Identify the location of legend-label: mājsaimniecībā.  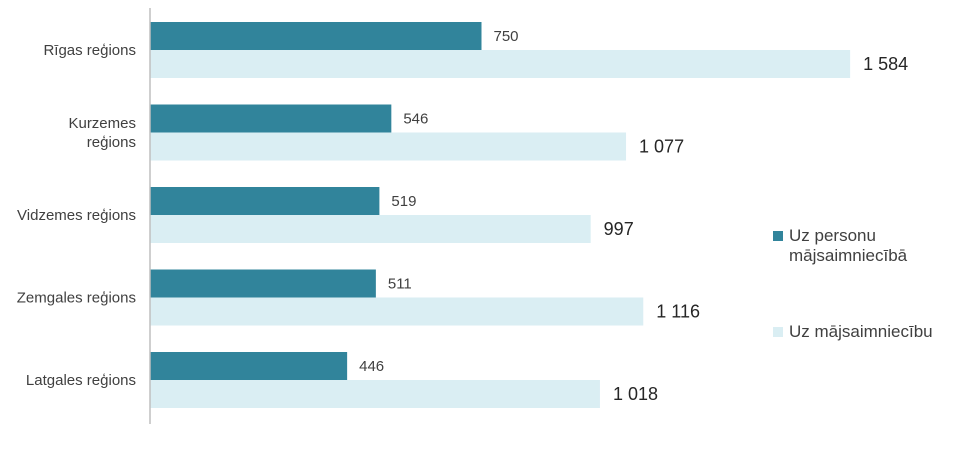
(848, 255).